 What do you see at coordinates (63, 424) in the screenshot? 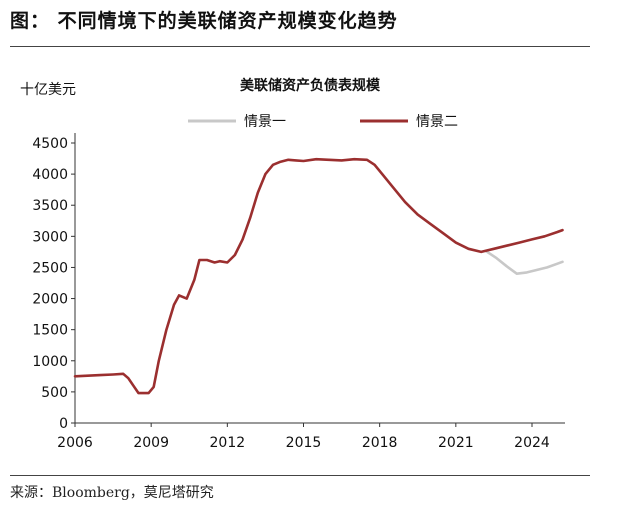
I see `y-tick-label: 0` at bounding box center [63, 424].